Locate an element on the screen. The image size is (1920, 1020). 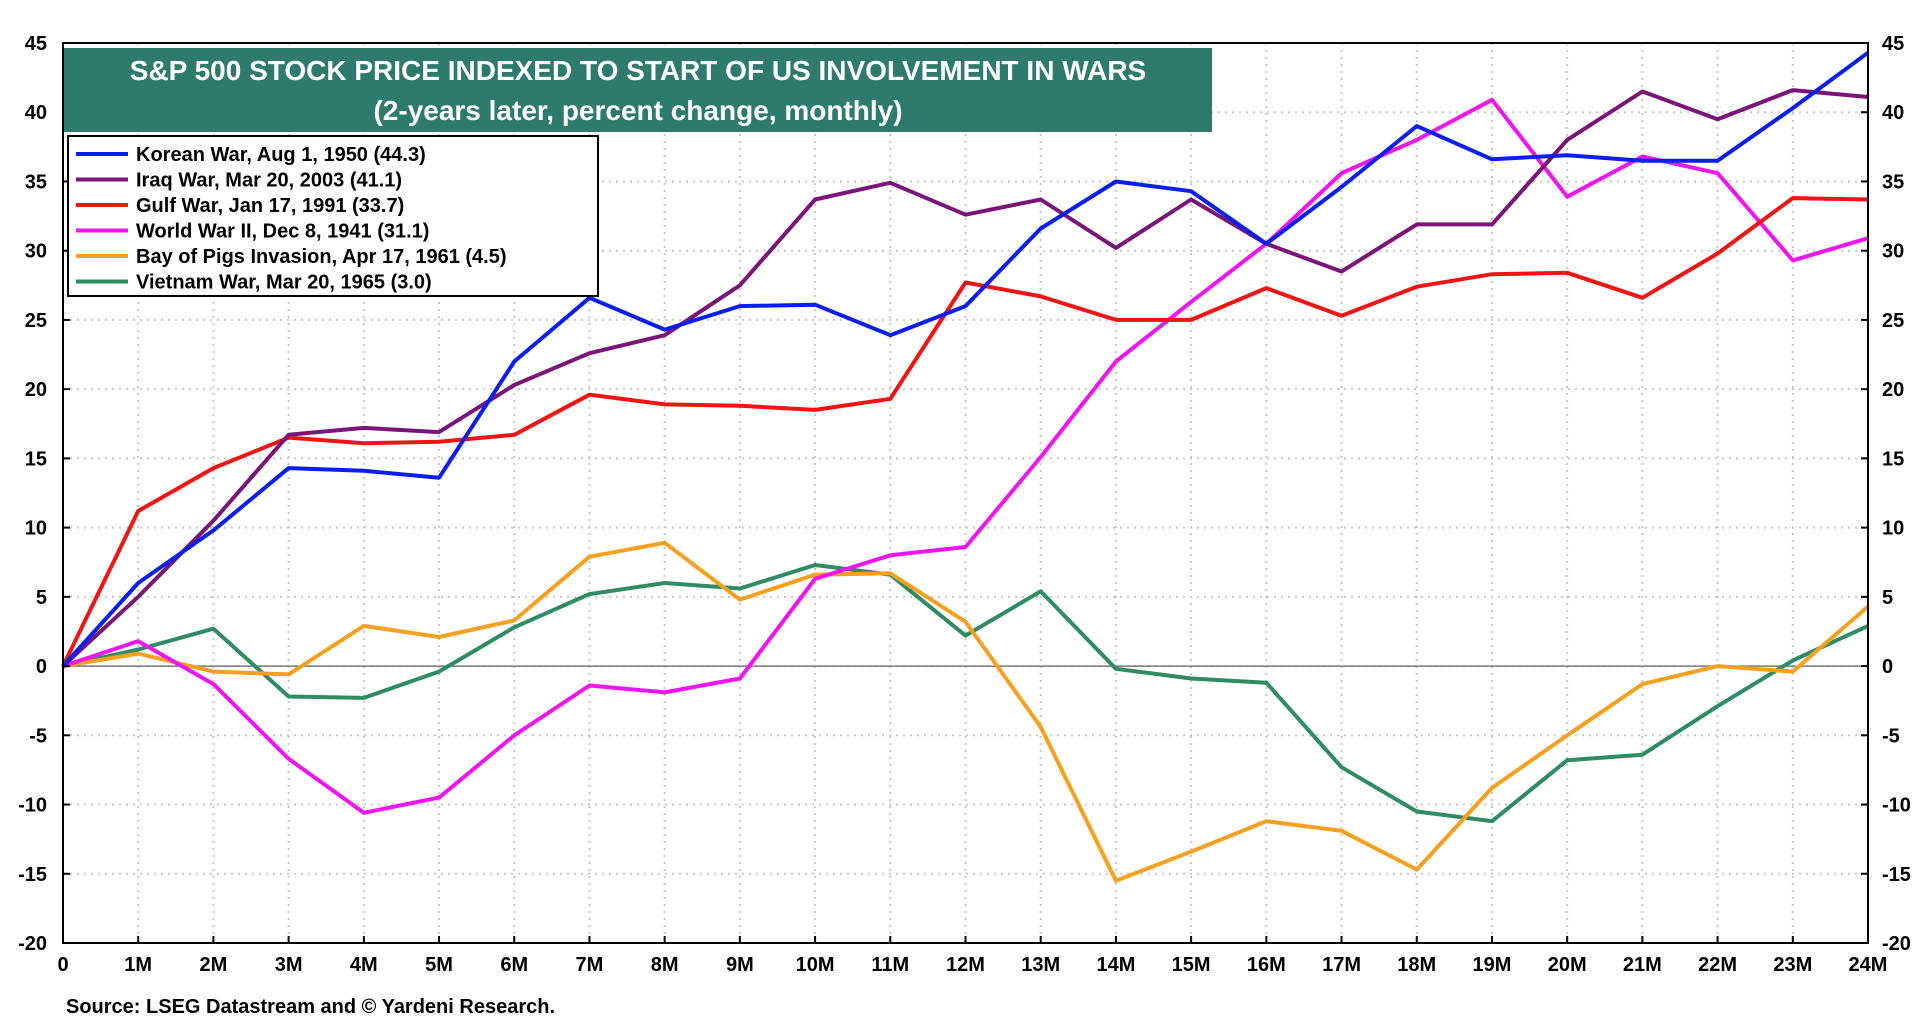
x-tick-label: 7M is located at coordinates (590, 965).